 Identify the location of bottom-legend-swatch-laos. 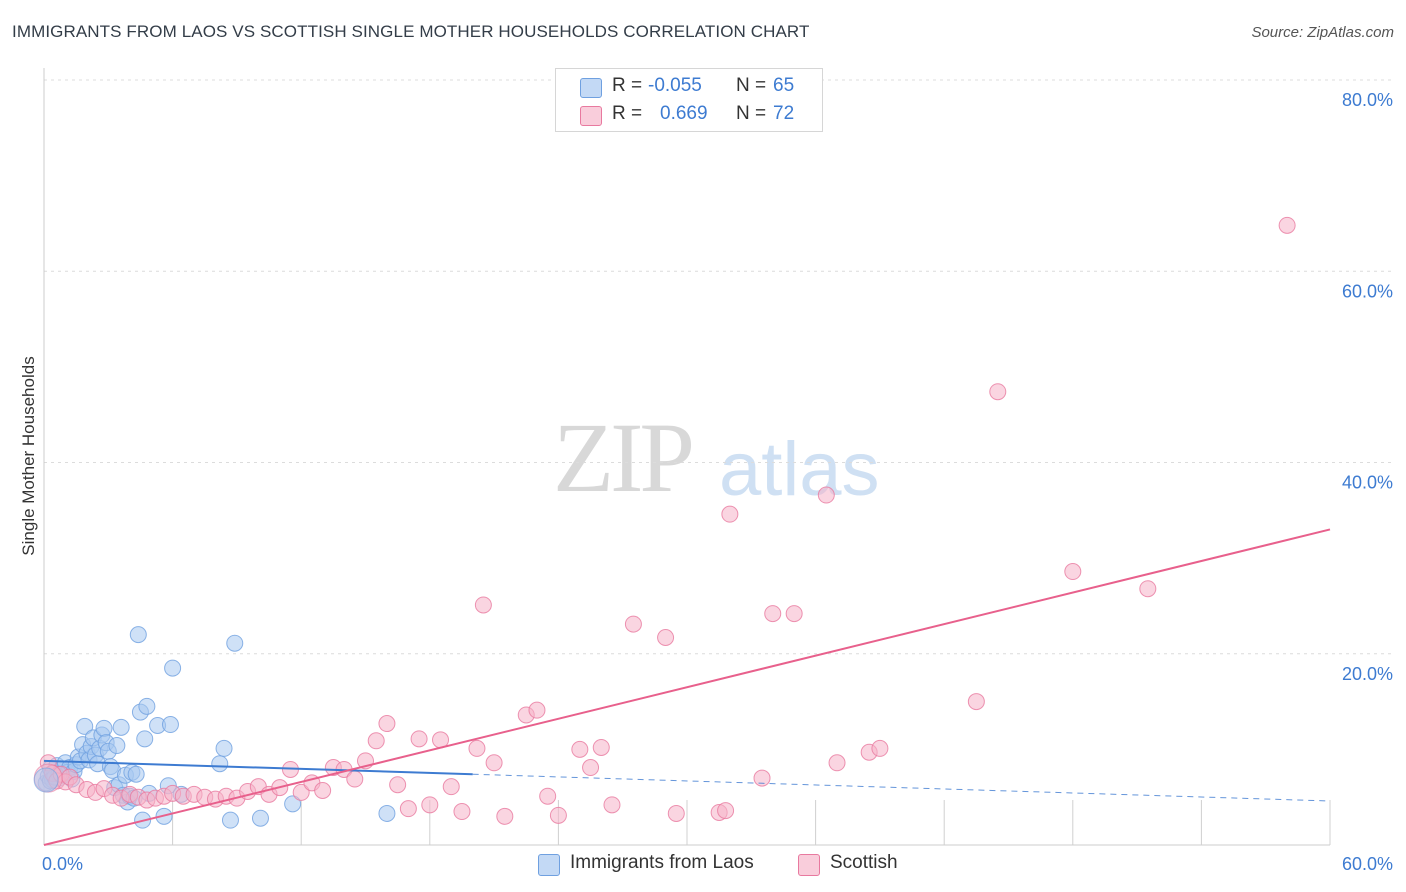
(549, 865).